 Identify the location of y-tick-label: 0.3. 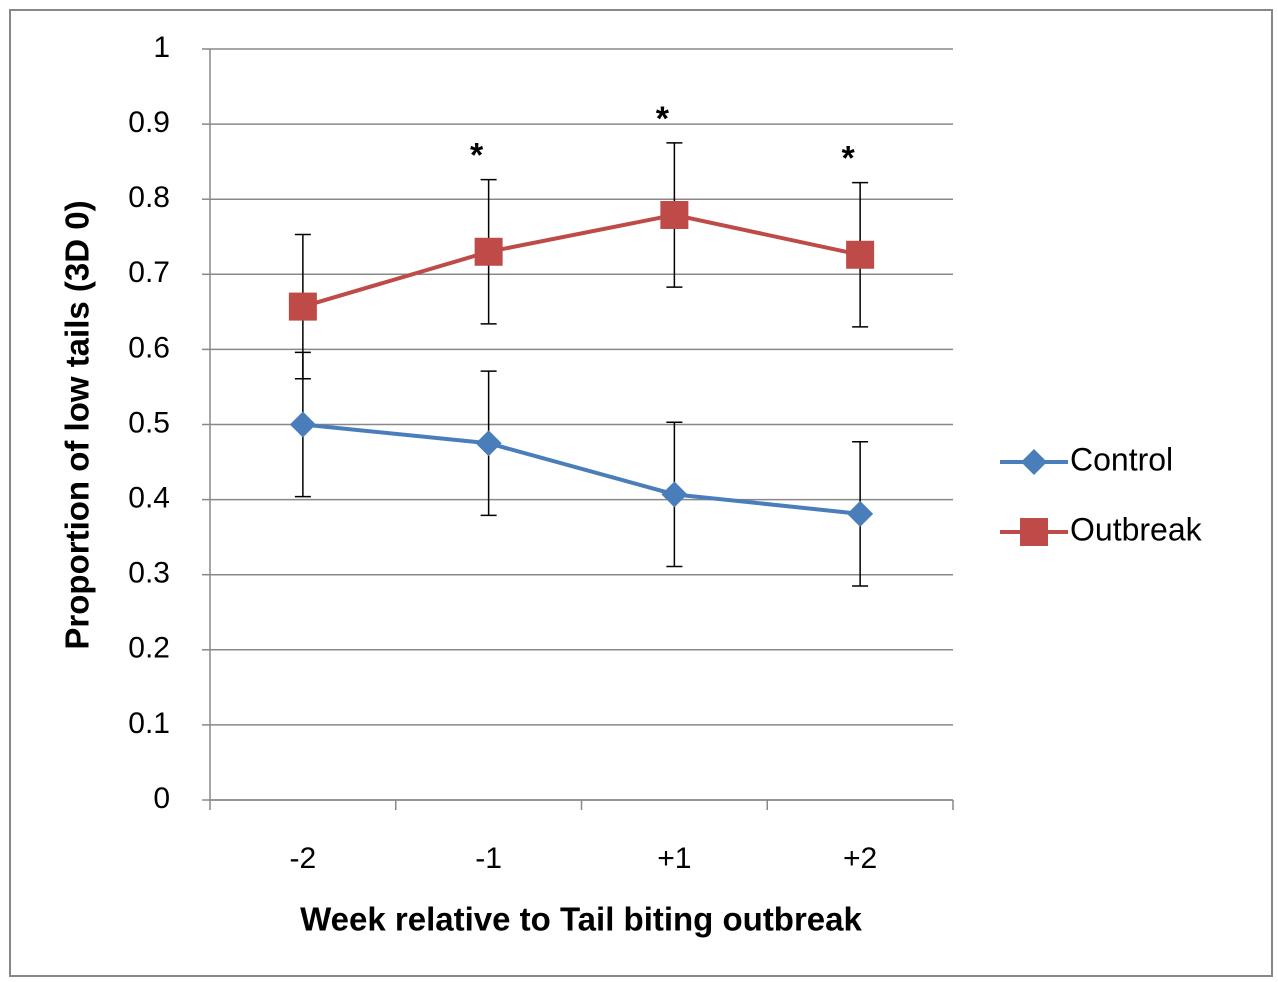
(149, 573).